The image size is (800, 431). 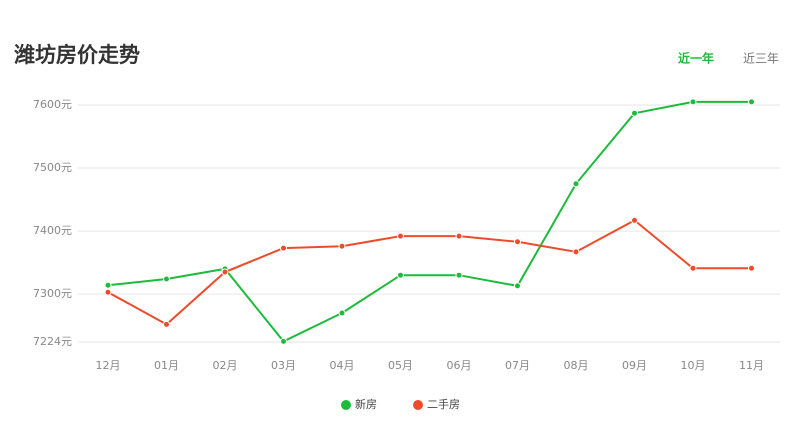 What do you see at coordinates (166, 365) in the screenshot?
I see `x-tick-label: 01月` at bounding box center [166, 365].